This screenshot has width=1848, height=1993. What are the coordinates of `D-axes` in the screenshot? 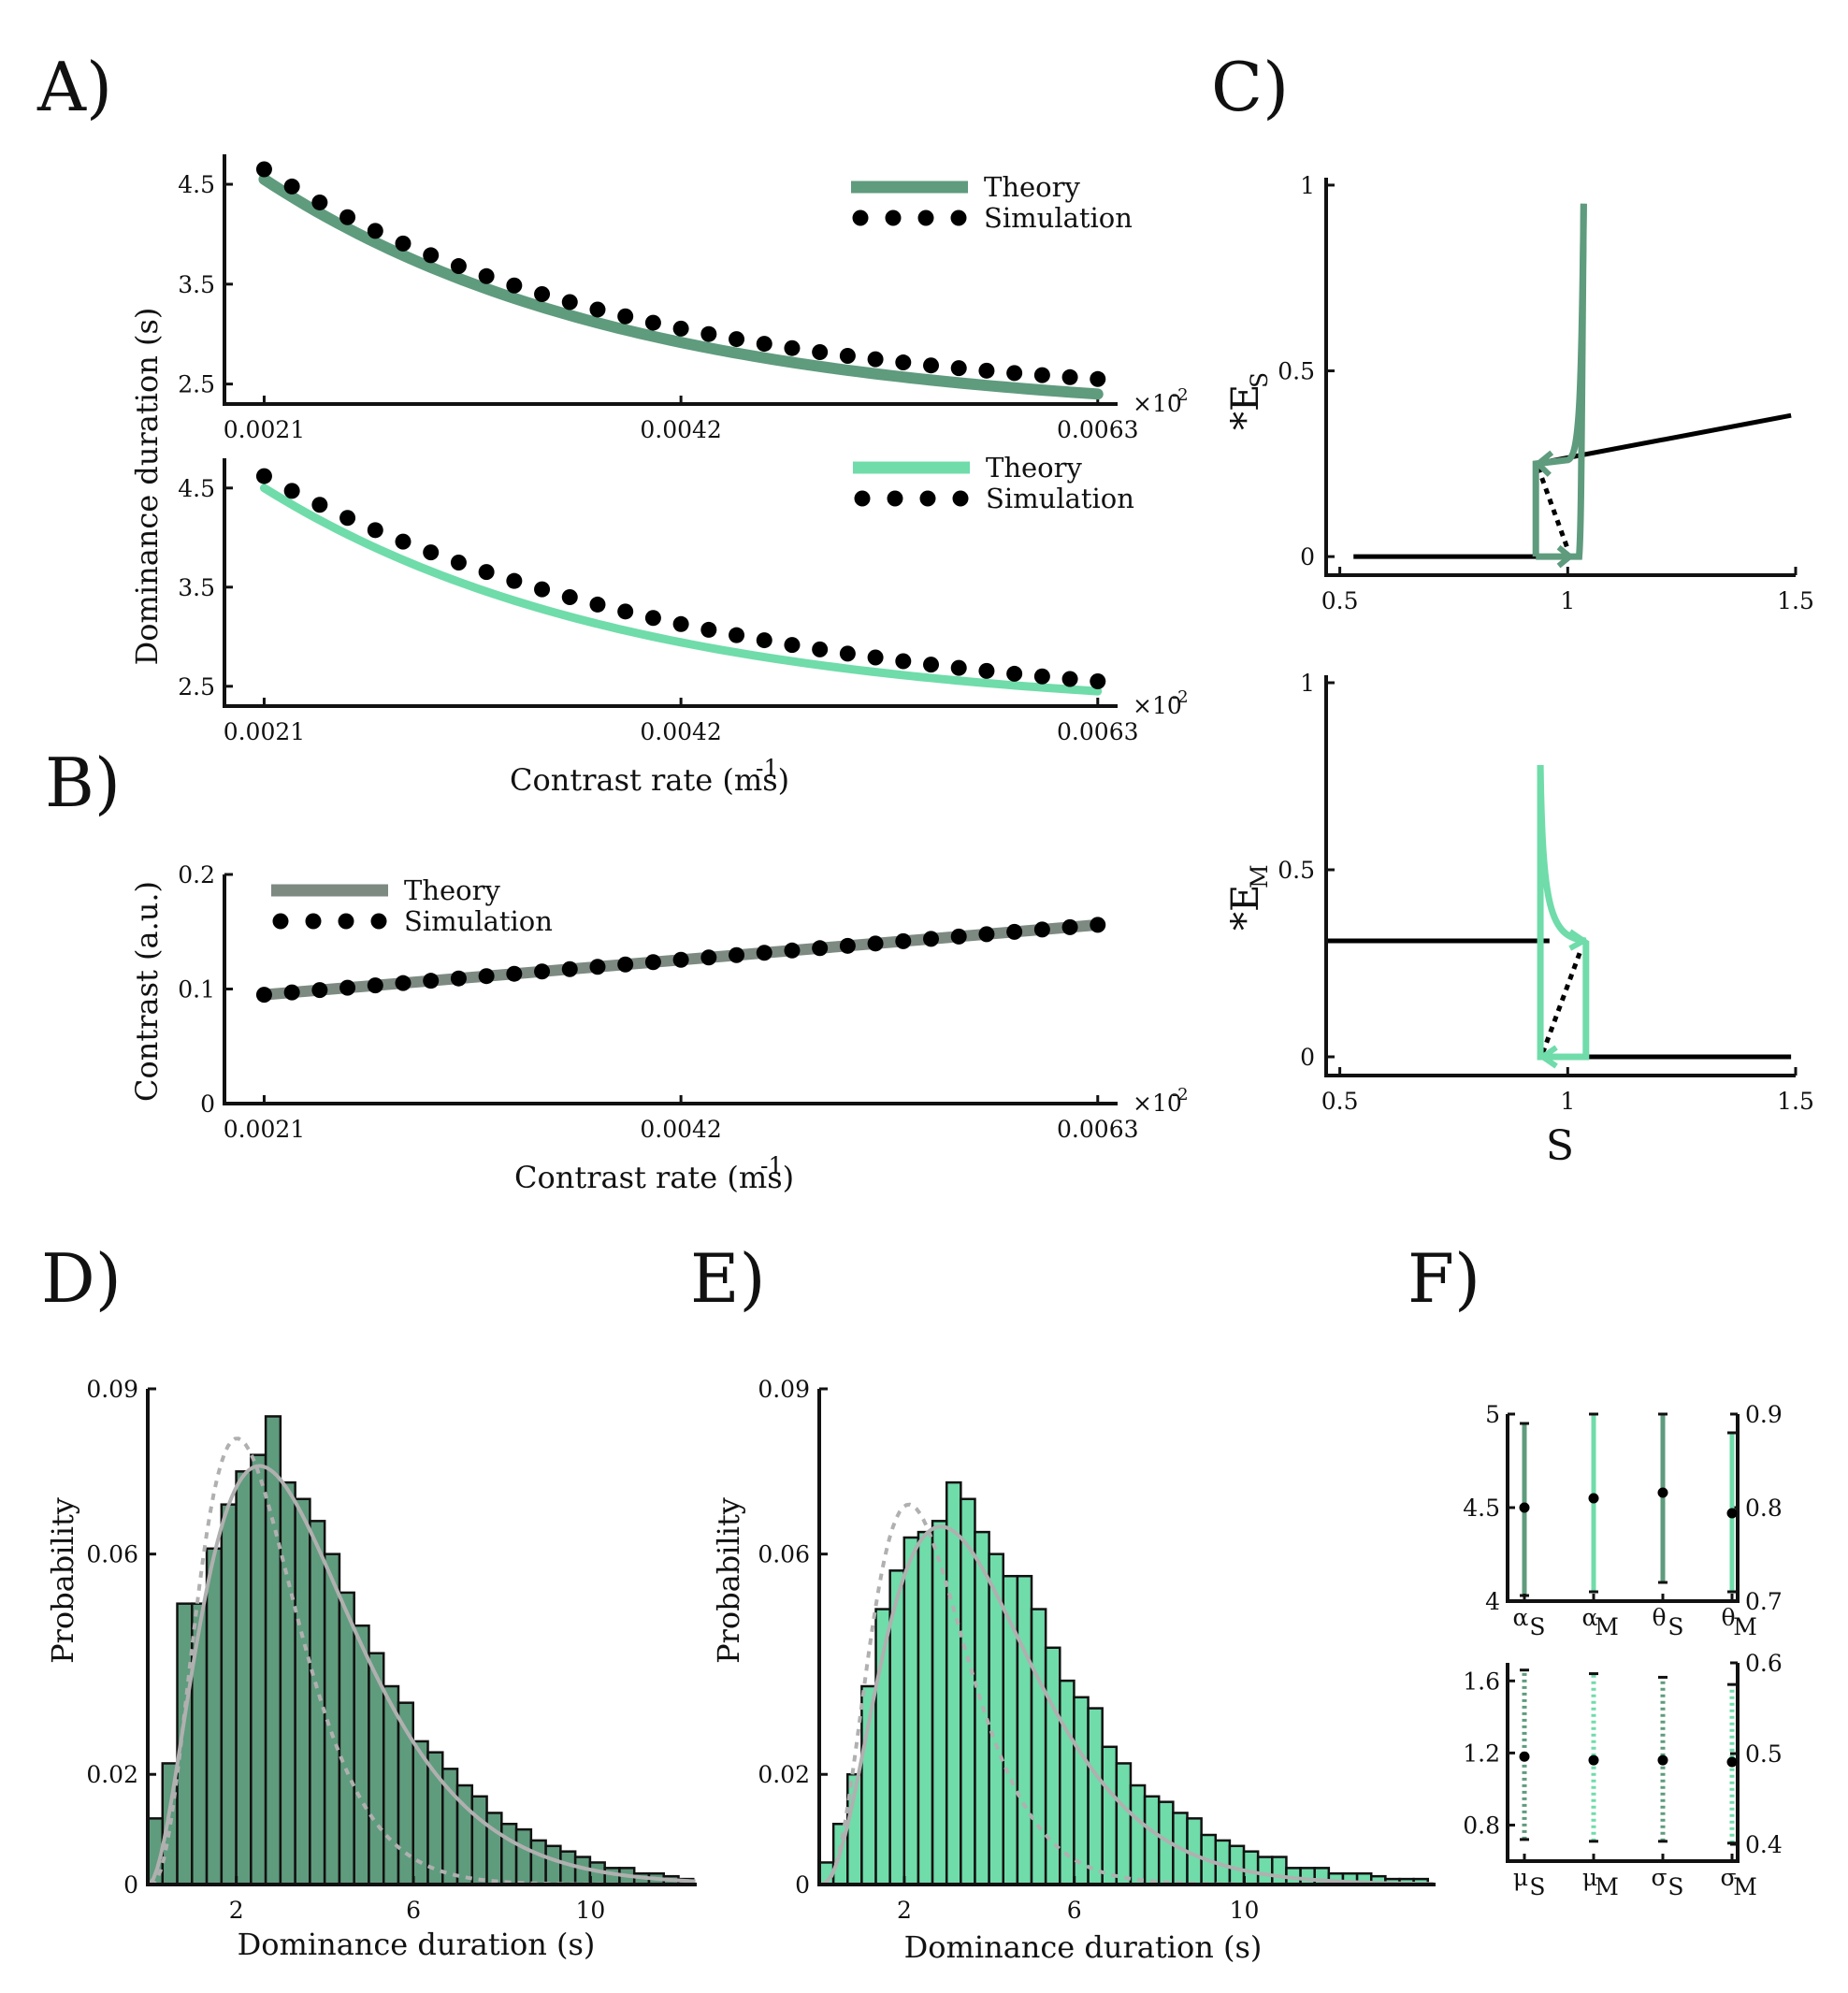 It's located at (422, 1637).